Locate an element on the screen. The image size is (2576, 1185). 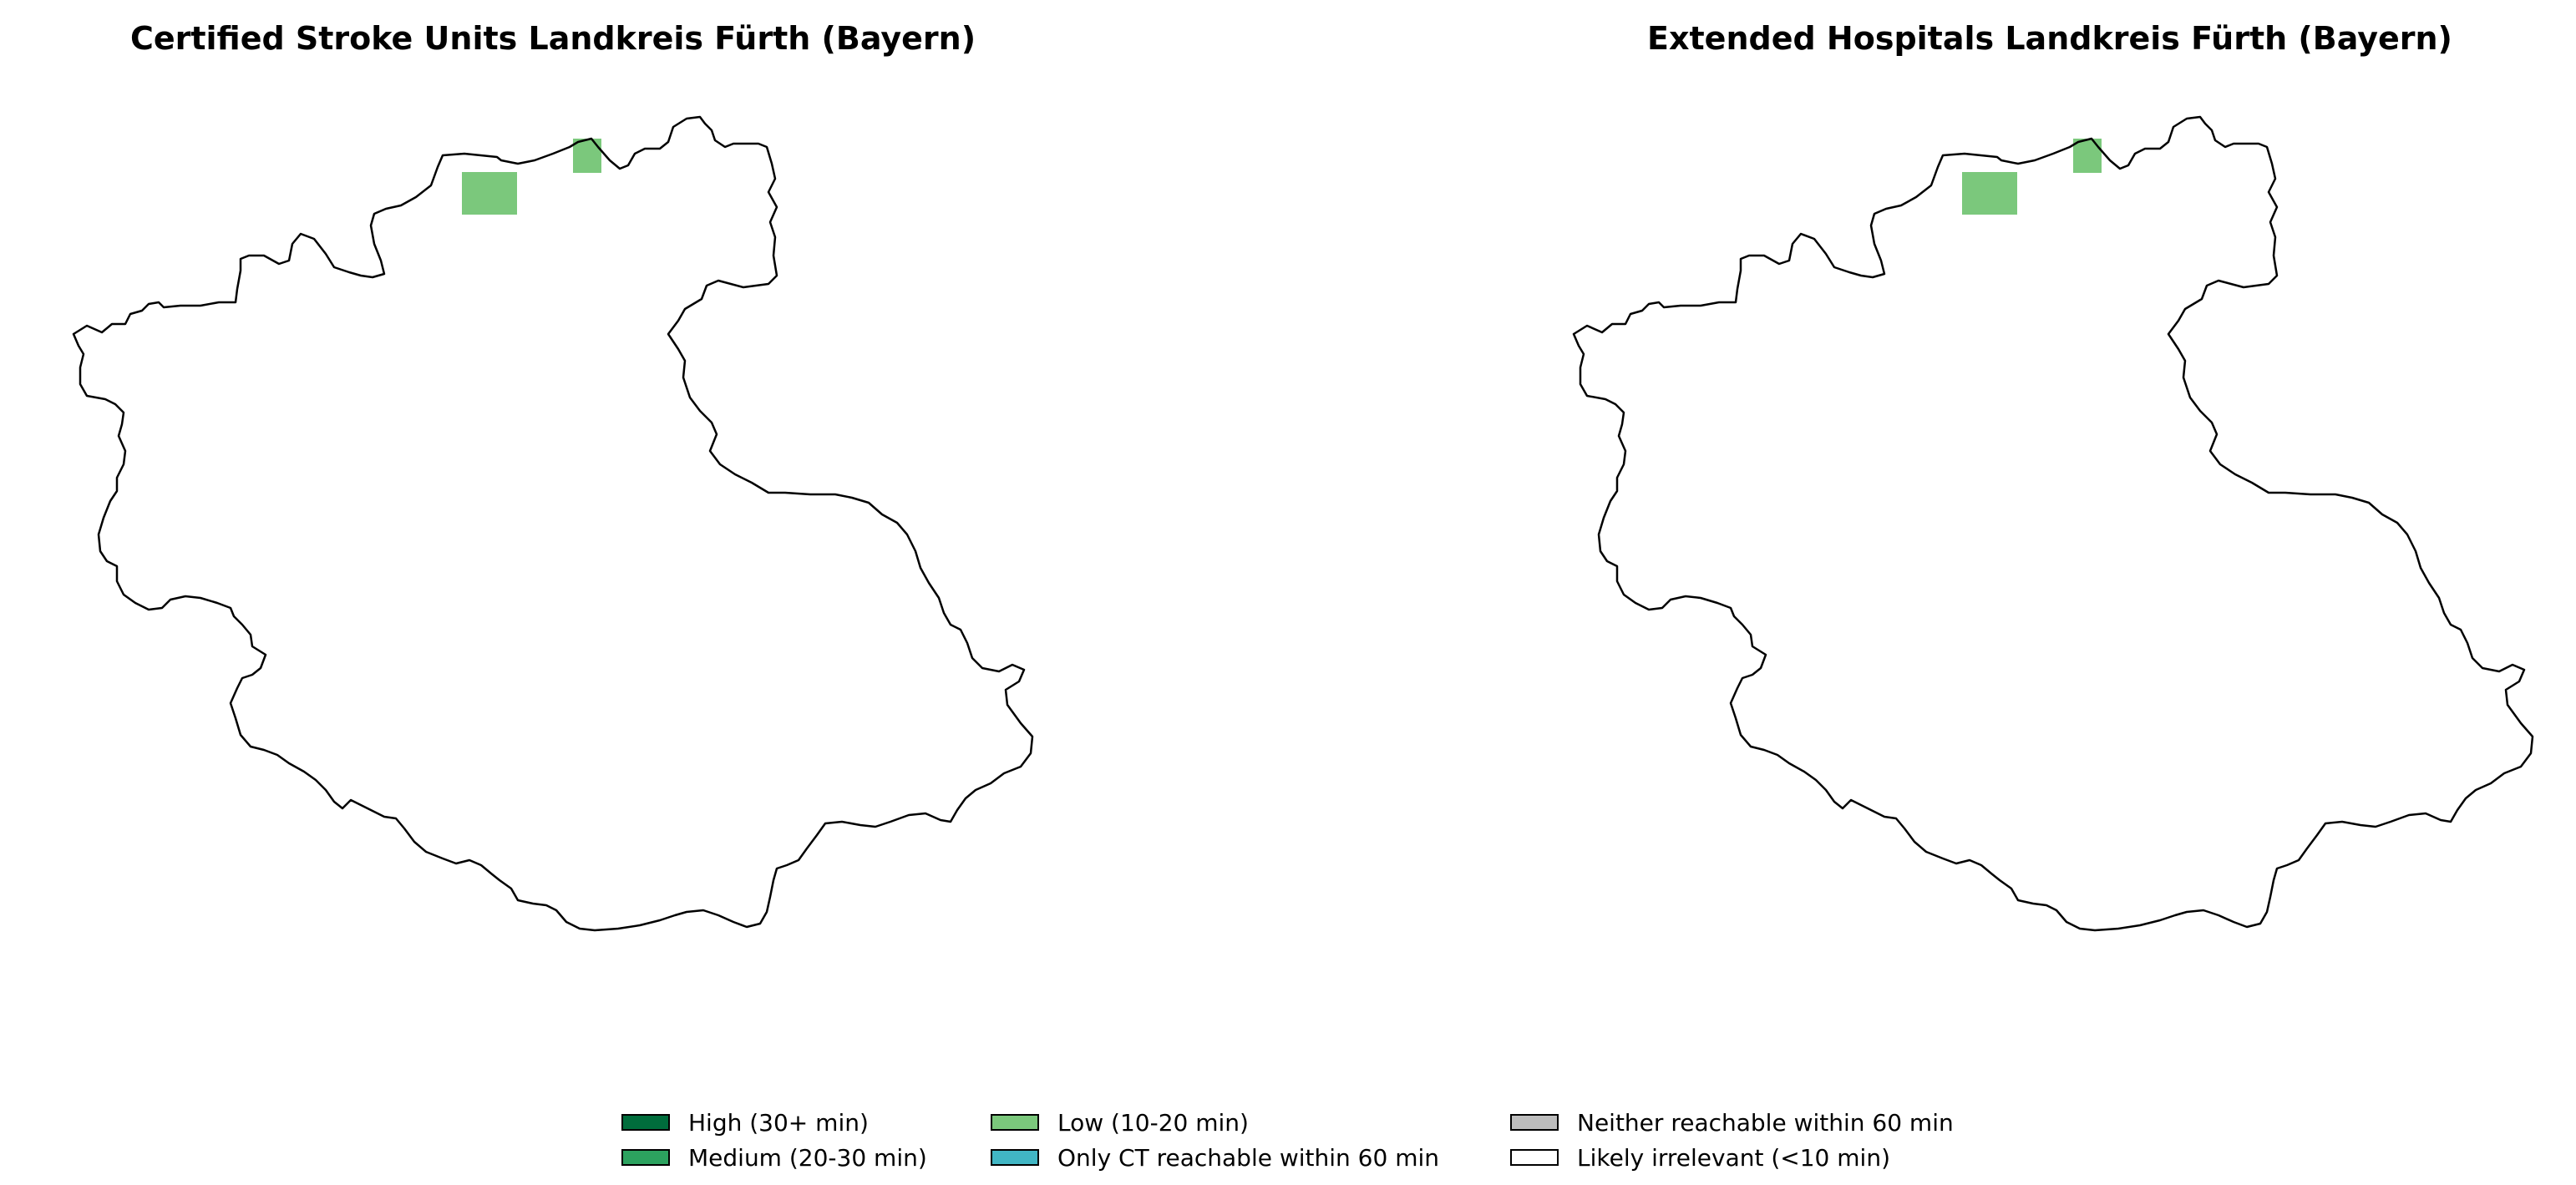
legend-label-medium: Medium (20-30 min) is located at coordinates (807, 1157).